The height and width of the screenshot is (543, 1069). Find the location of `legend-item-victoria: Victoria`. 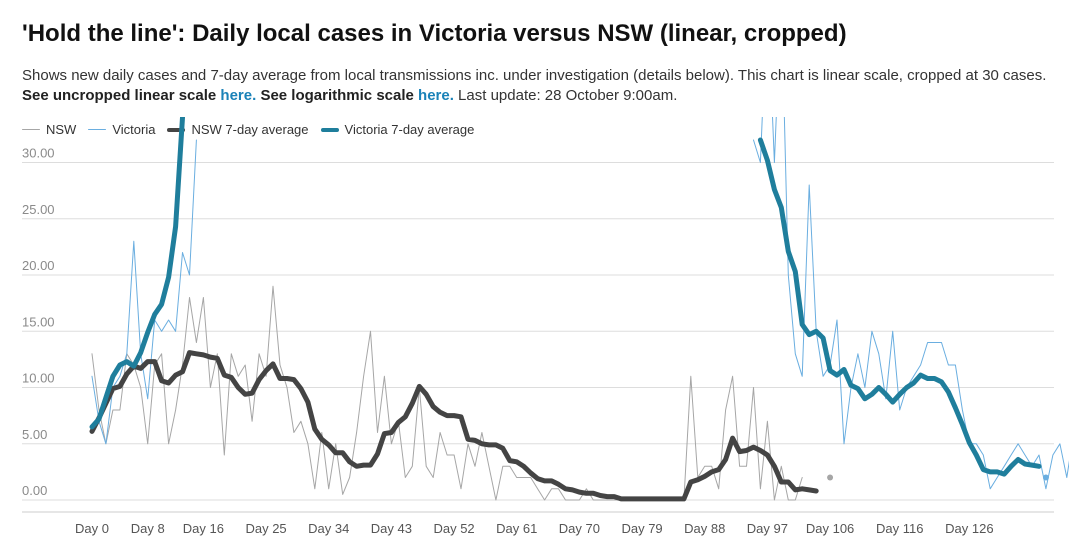

legend-item-victoria: Victoria is located at coordinates (121, 129).